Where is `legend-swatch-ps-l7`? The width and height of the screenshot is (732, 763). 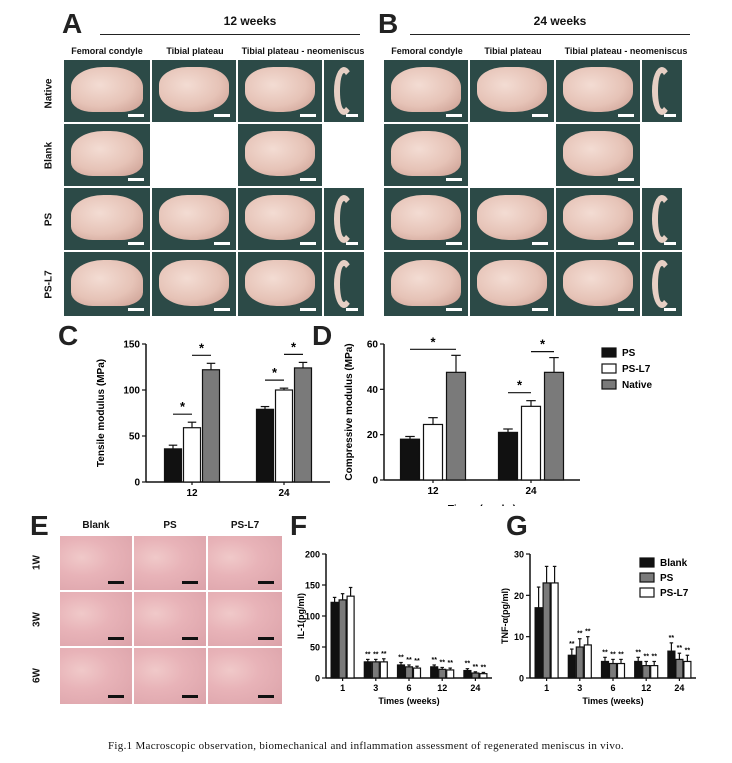 legend-swatch-ps-l7 is located at coordinates (609, 368).